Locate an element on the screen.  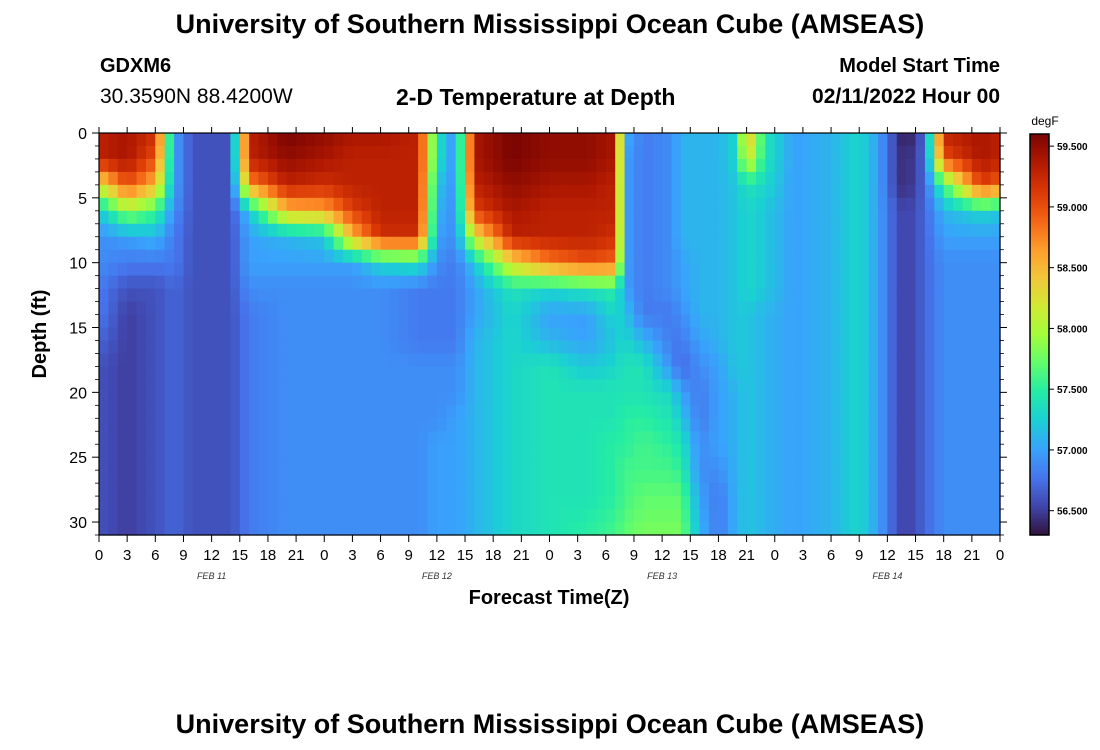
x-tick-label: 6 is located at coordinates (155, 555).